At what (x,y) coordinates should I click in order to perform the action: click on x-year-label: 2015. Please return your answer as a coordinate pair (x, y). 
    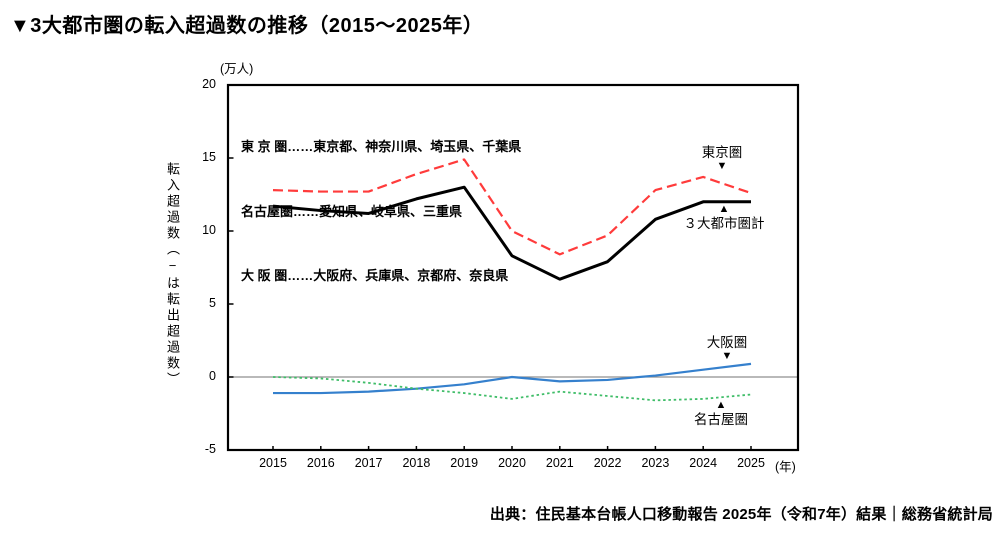
    Looking at the image, I should click on (273, 463).